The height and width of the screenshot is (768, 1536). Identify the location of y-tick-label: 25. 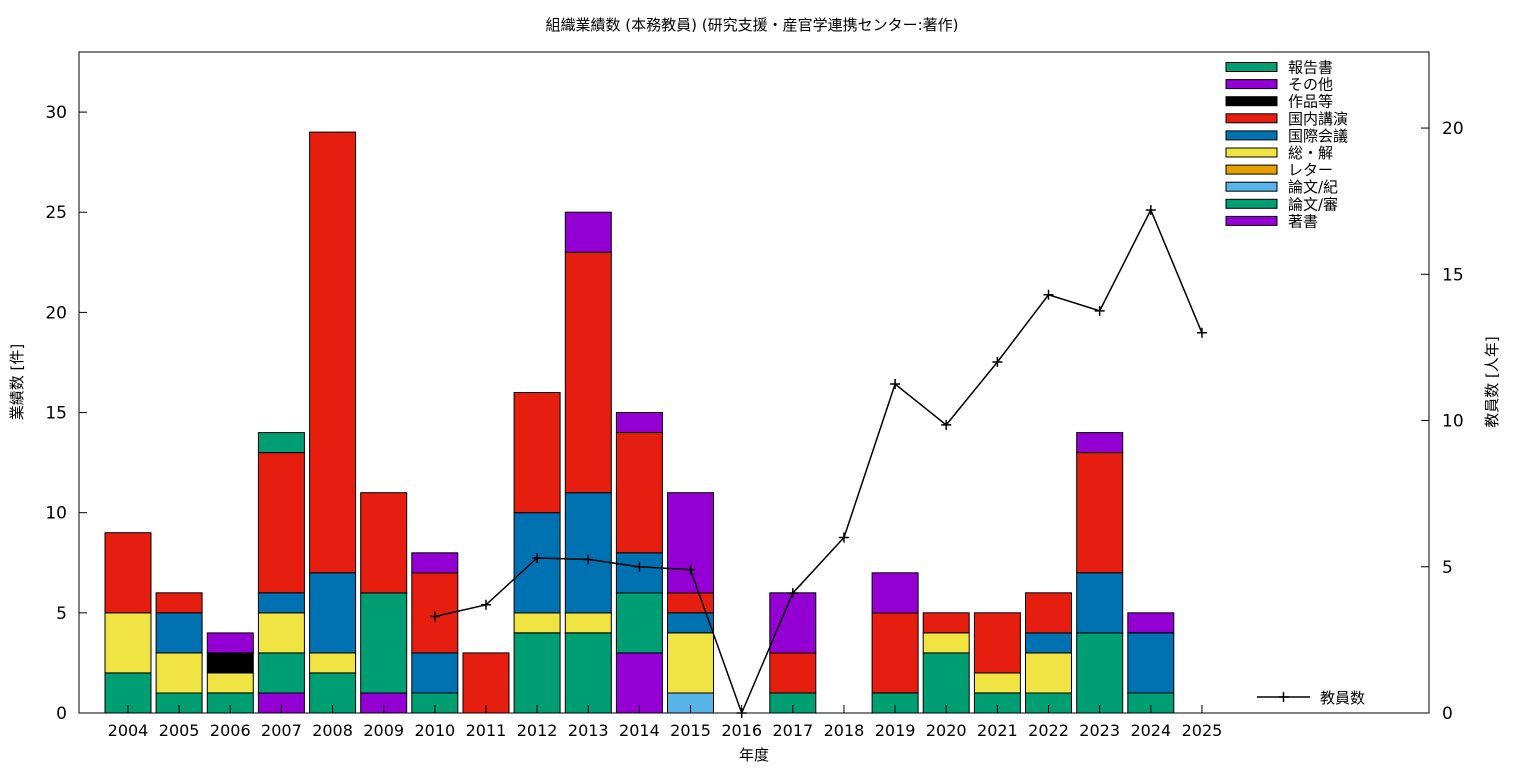
(56, 213).